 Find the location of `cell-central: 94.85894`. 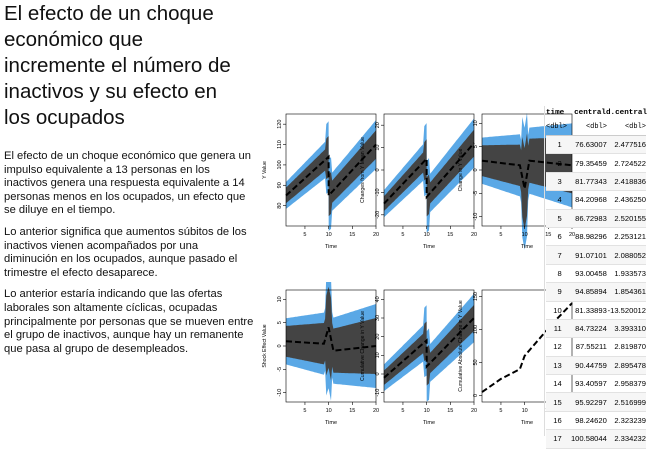

cell-central: 94.85894 is located at coordinates (591, 292).